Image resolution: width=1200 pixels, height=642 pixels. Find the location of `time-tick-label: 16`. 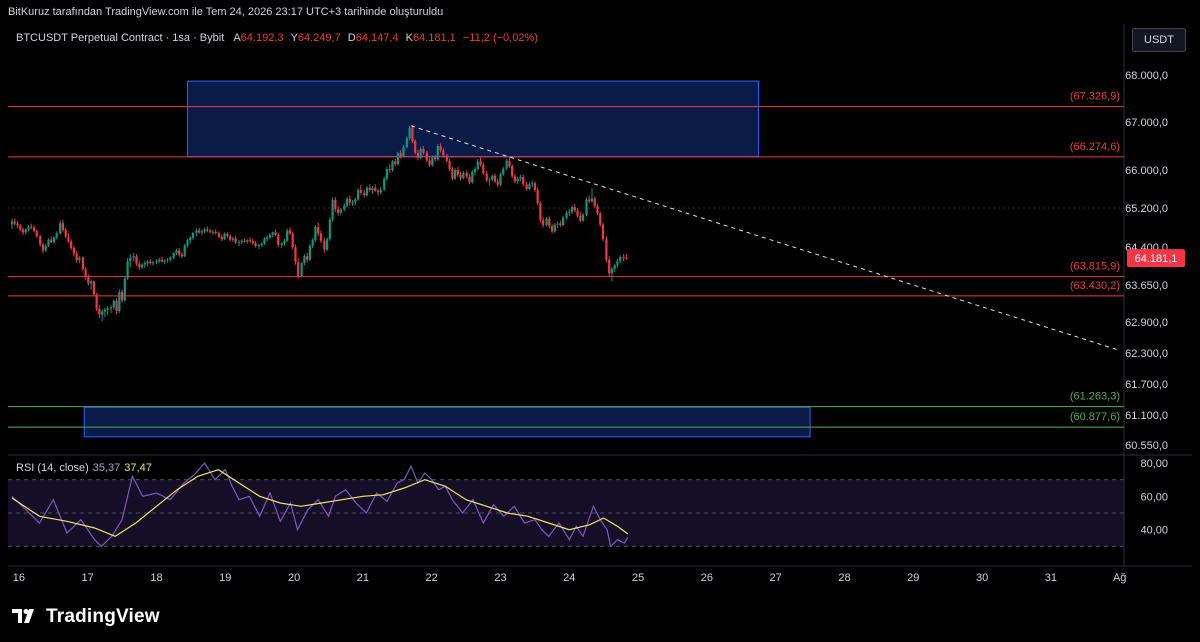

time-tick-label: 16 is located at coordinates (19, 578).